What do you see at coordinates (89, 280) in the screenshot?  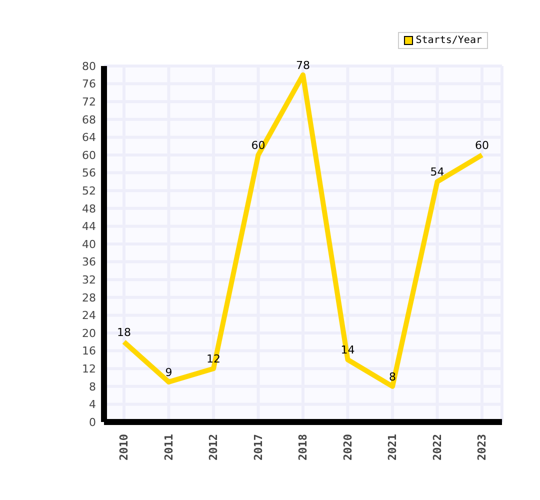 I see `y-tick-label: 32` at bounding box center [89, 280].